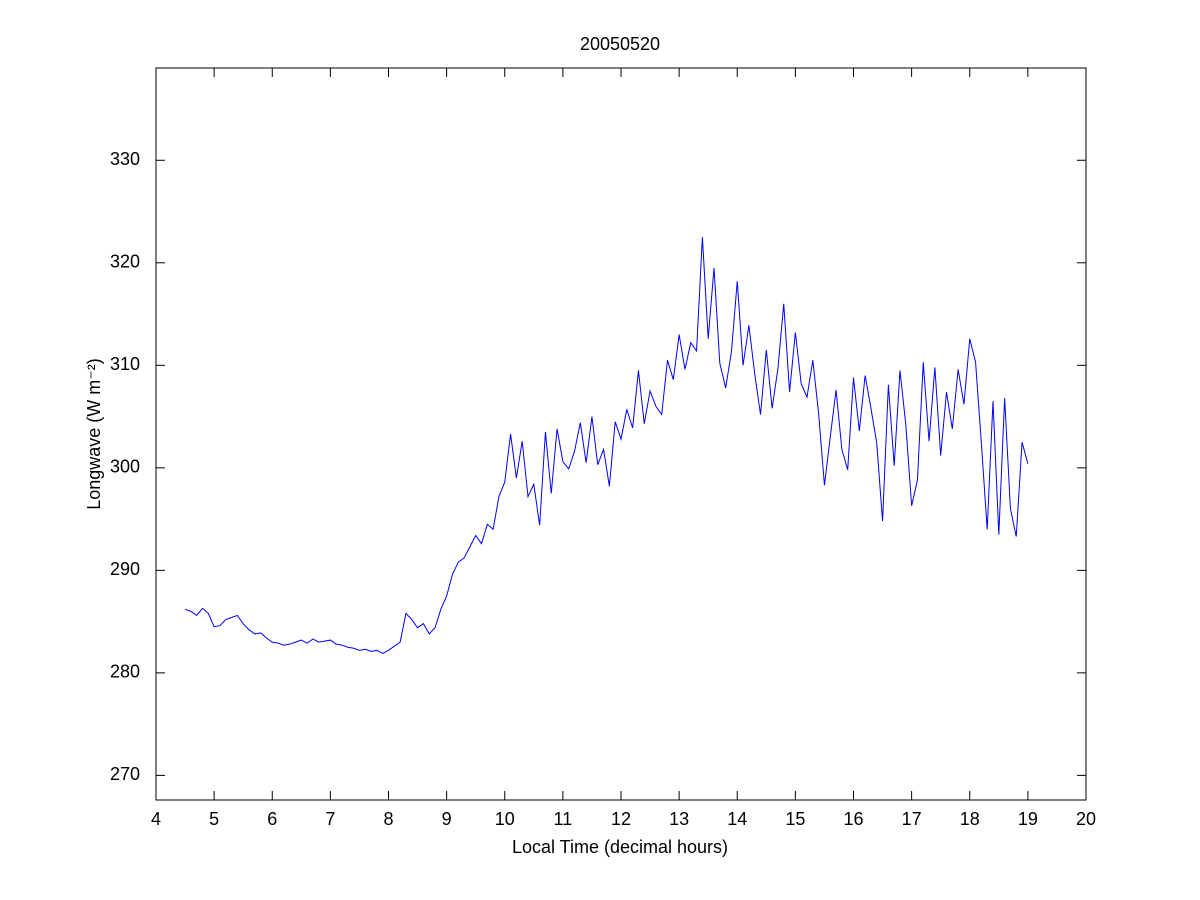 This screenshot has width=1200, height=900. What do you see at coordinates (125, 569) in the screenshot?
I see `y-tick-label: 290` at bounding box center [125, 569].